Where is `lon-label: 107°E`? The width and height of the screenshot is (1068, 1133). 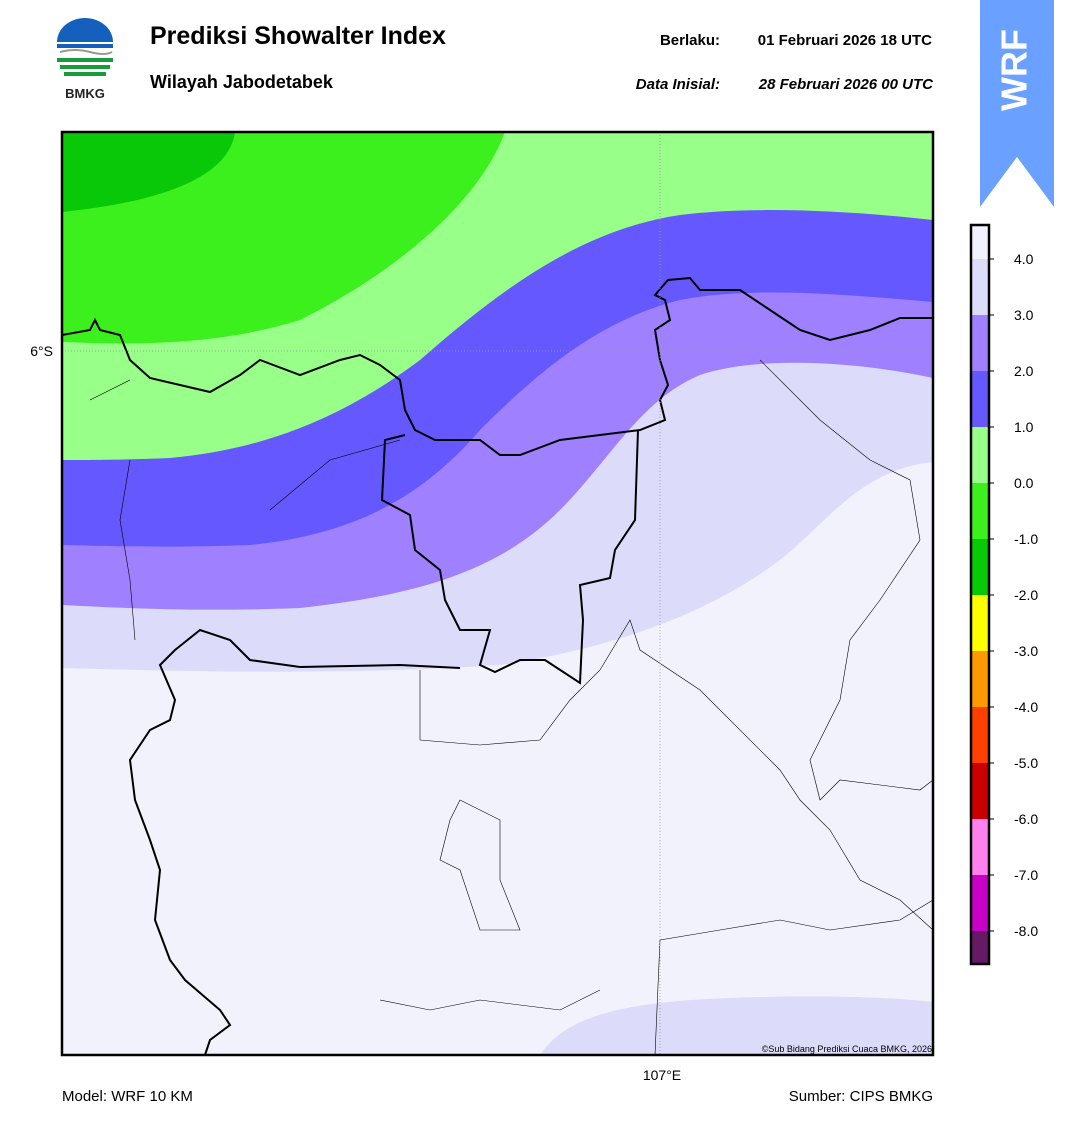 lon-label: 107°E is located at coordinates (662, 1075).